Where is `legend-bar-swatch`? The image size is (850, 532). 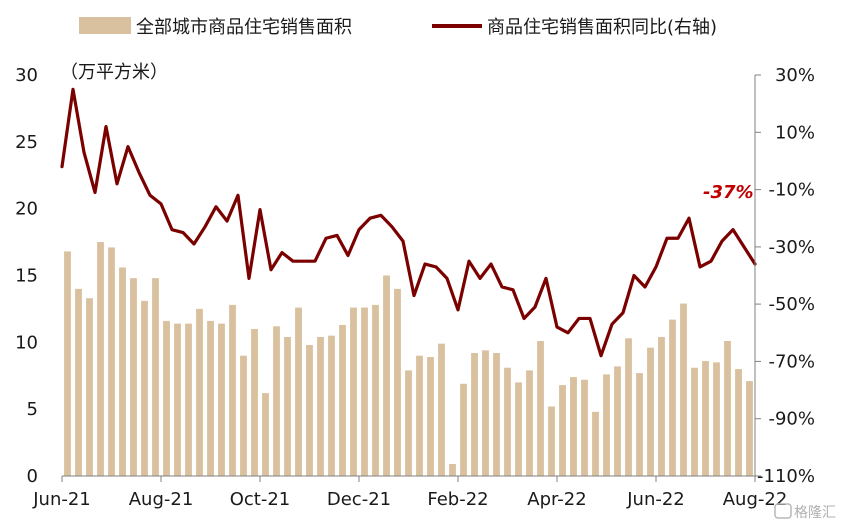
legend-bar-swatch is located at coordinates (105, 25).